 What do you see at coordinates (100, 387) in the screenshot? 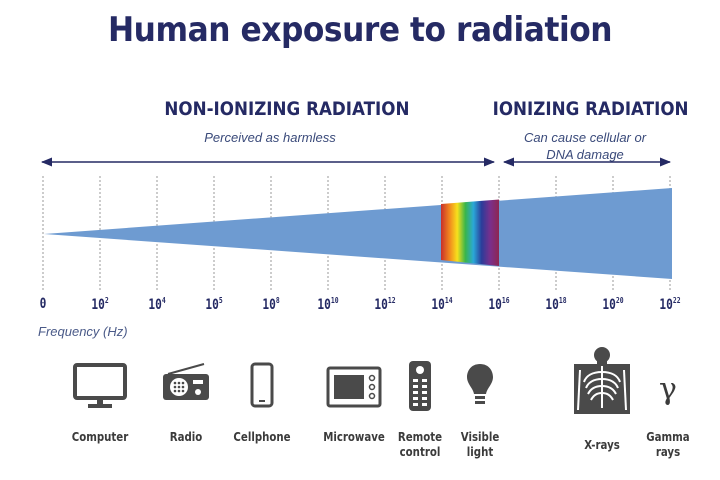
I see `computer-icon` at bounding box center [100, 387].